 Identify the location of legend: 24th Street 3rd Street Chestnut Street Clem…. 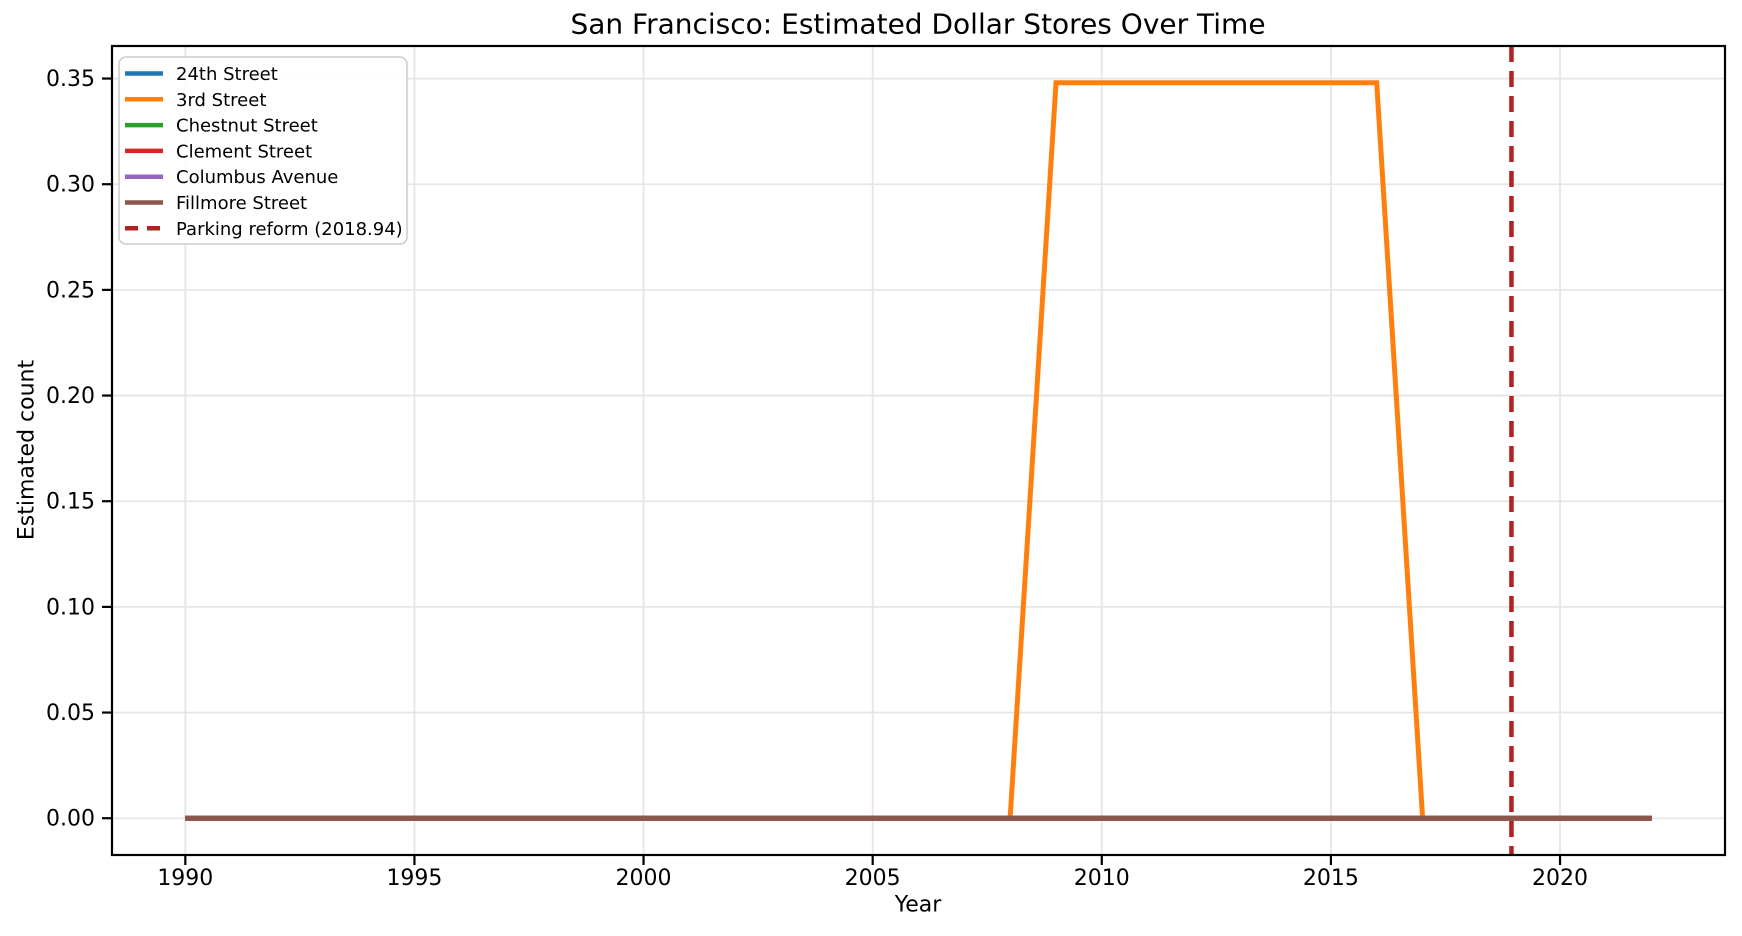
(263, 150).